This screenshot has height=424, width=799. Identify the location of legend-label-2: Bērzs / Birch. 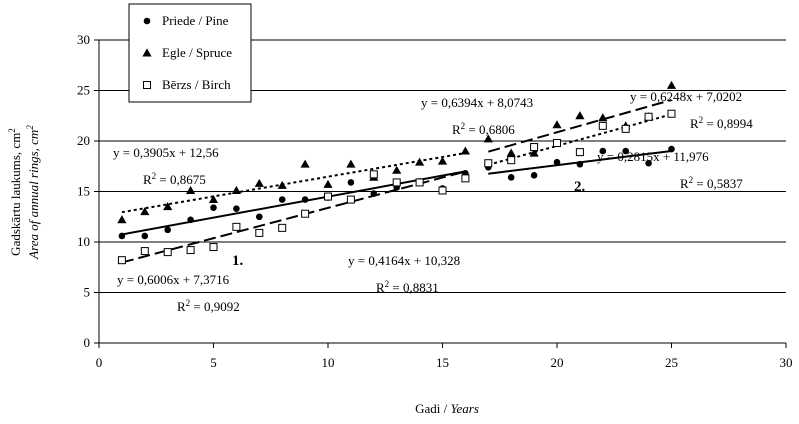
(196, 84).